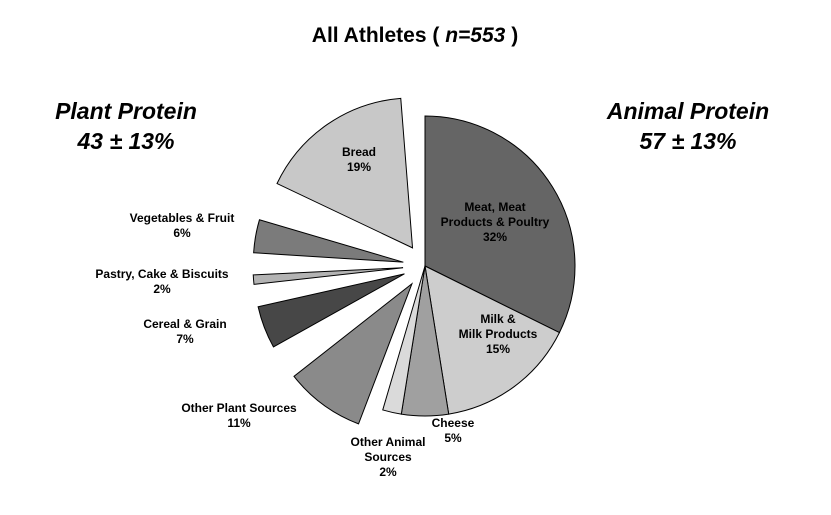  I want to click on pie-slice-bread, so click(345, 173).